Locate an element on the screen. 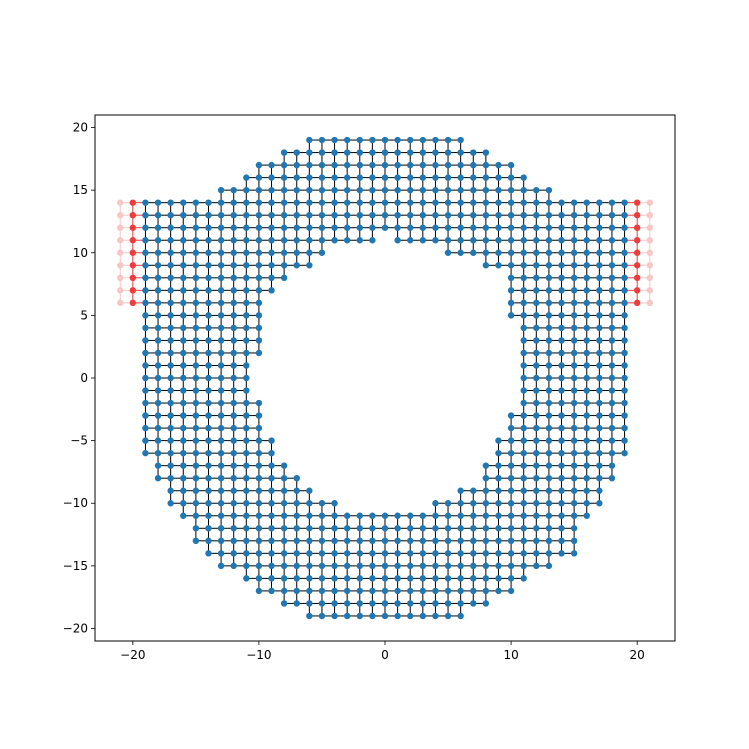 The image size is (749, 749). y-tick-label: −10 is located at coordinates (75, 503).